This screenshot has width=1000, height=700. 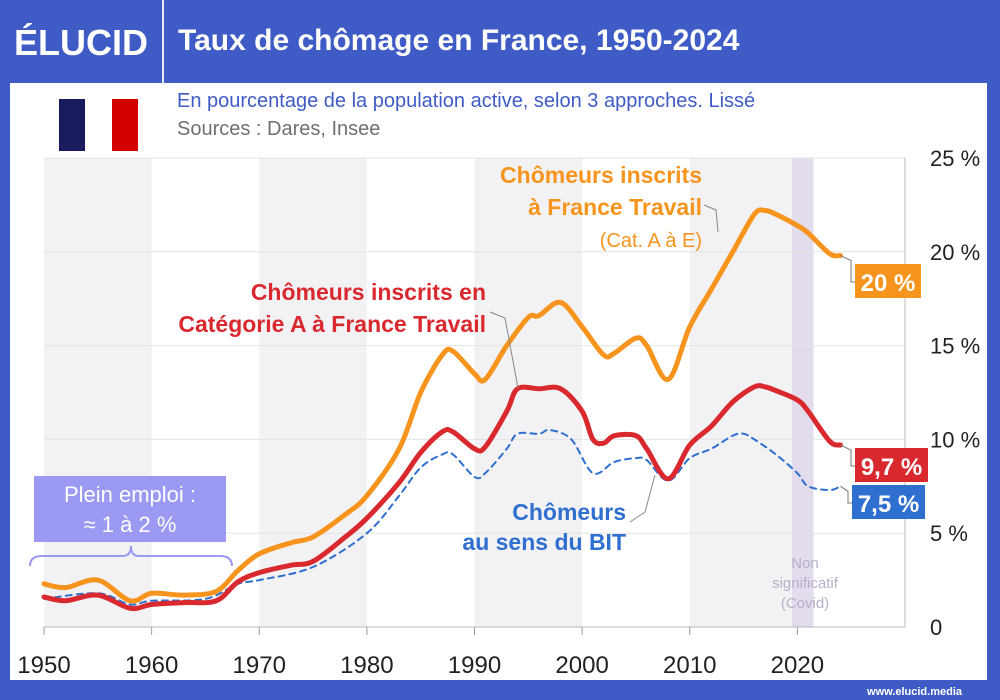 I want to click on covid-annotation: (Covid), so click(x=805, y=603).